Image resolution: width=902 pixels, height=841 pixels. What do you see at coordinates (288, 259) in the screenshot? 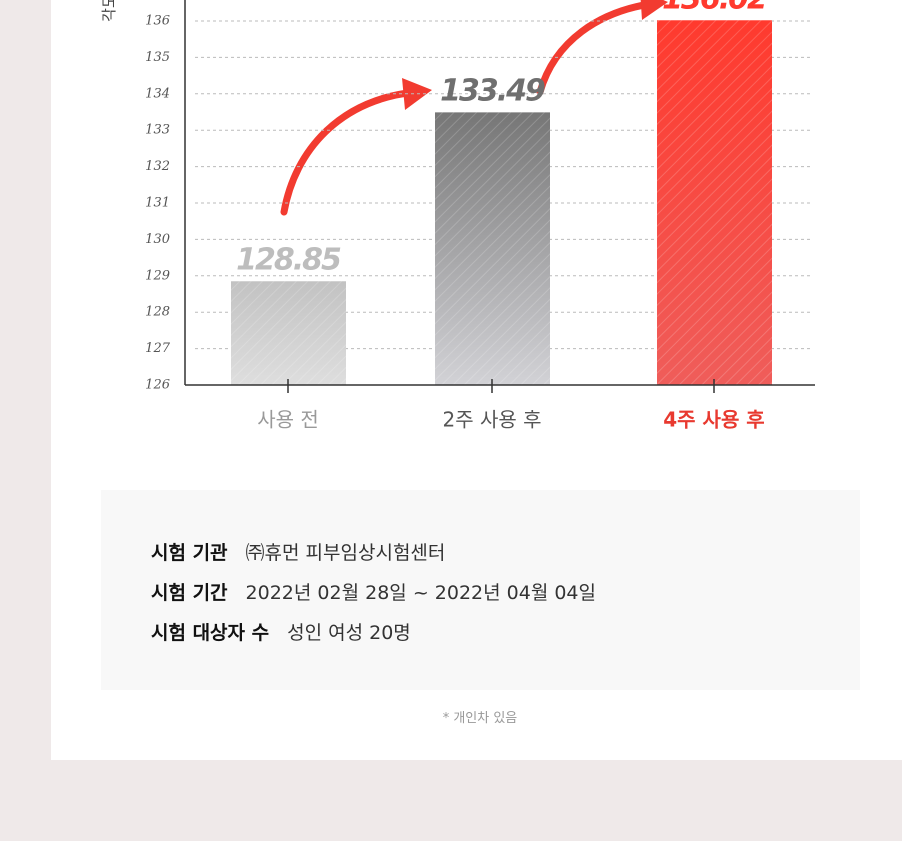
I see `value-label: 128.85` at bounding box center [288, 259].